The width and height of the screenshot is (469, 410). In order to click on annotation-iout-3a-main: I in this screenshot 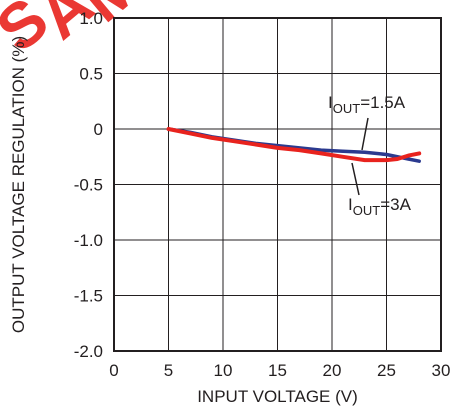, I will do `click(350, 204)`.